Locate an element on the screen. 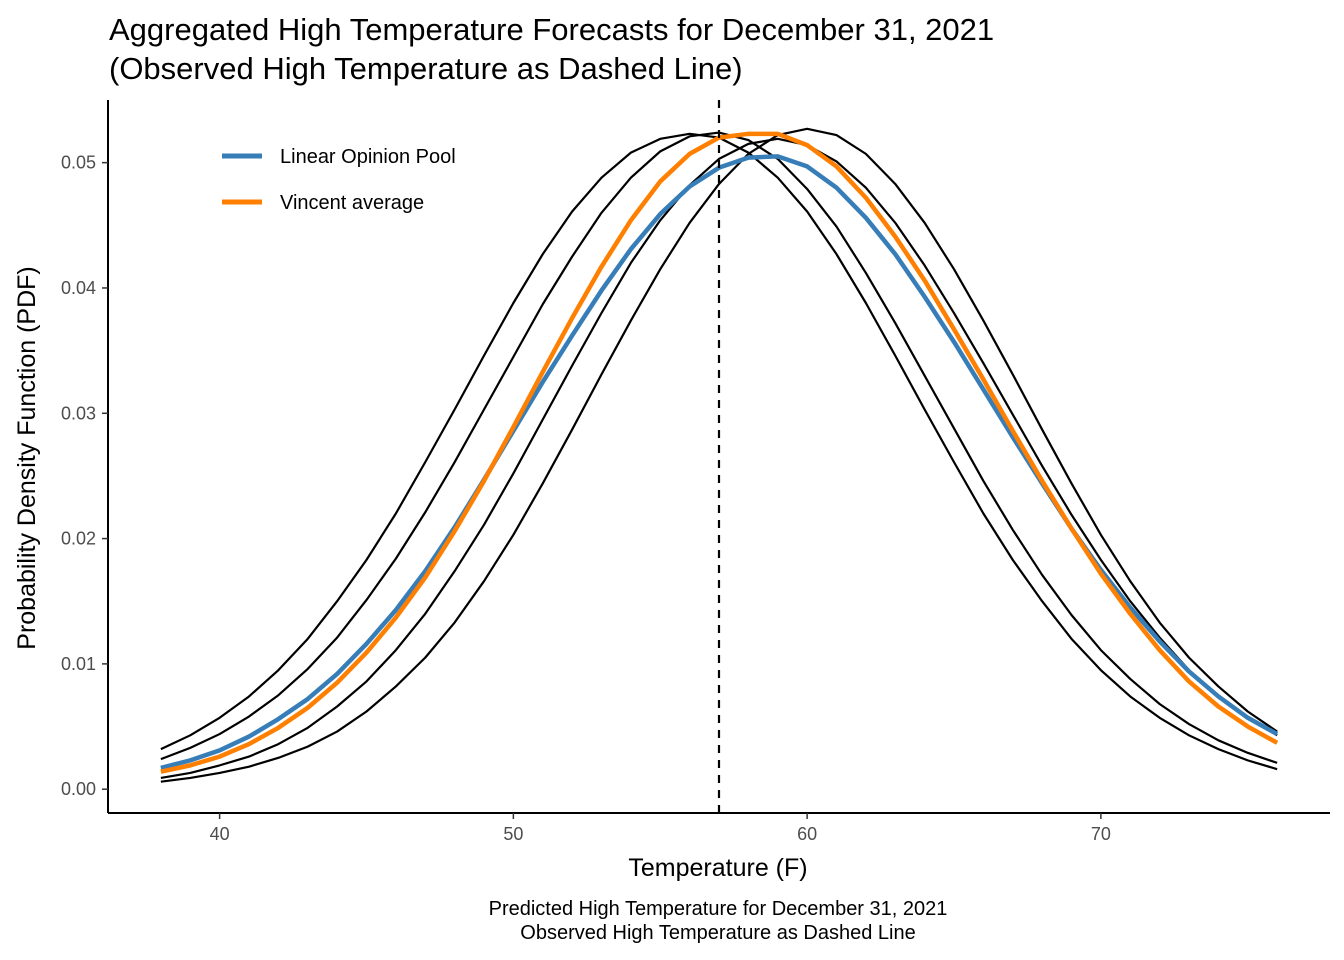 The width and height of the screenshot is (1344, 960). y-tick-label: 0.04 is located at coordinates (78, 288).